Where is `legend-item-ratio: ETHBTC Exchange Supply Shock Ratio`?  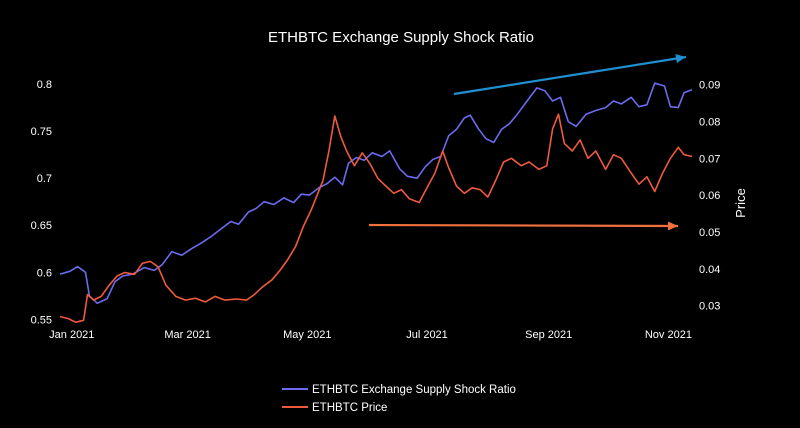
legend-item-ratio: ETHBTC Exchange Supply Shock Ratio is located at coordinates (399, 390).